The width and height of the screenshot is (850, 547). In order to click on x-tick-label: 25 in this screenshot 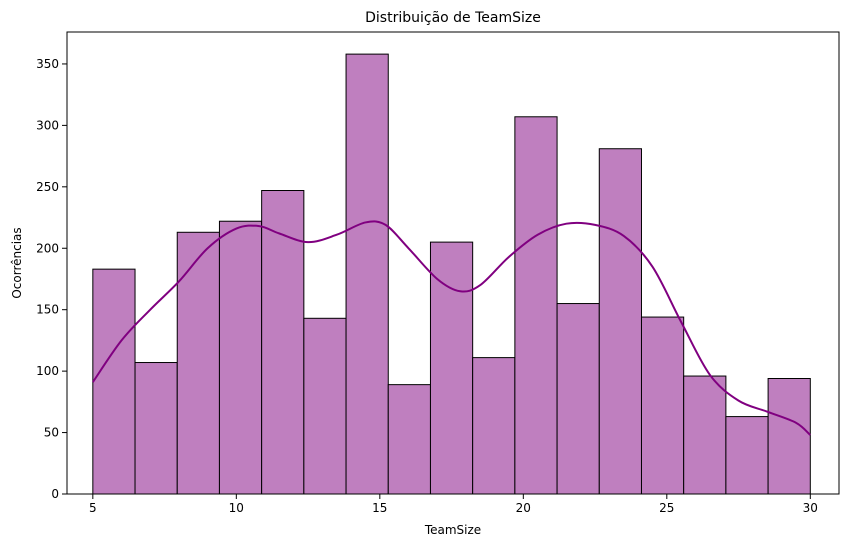, I will do `click(666, 508)`.